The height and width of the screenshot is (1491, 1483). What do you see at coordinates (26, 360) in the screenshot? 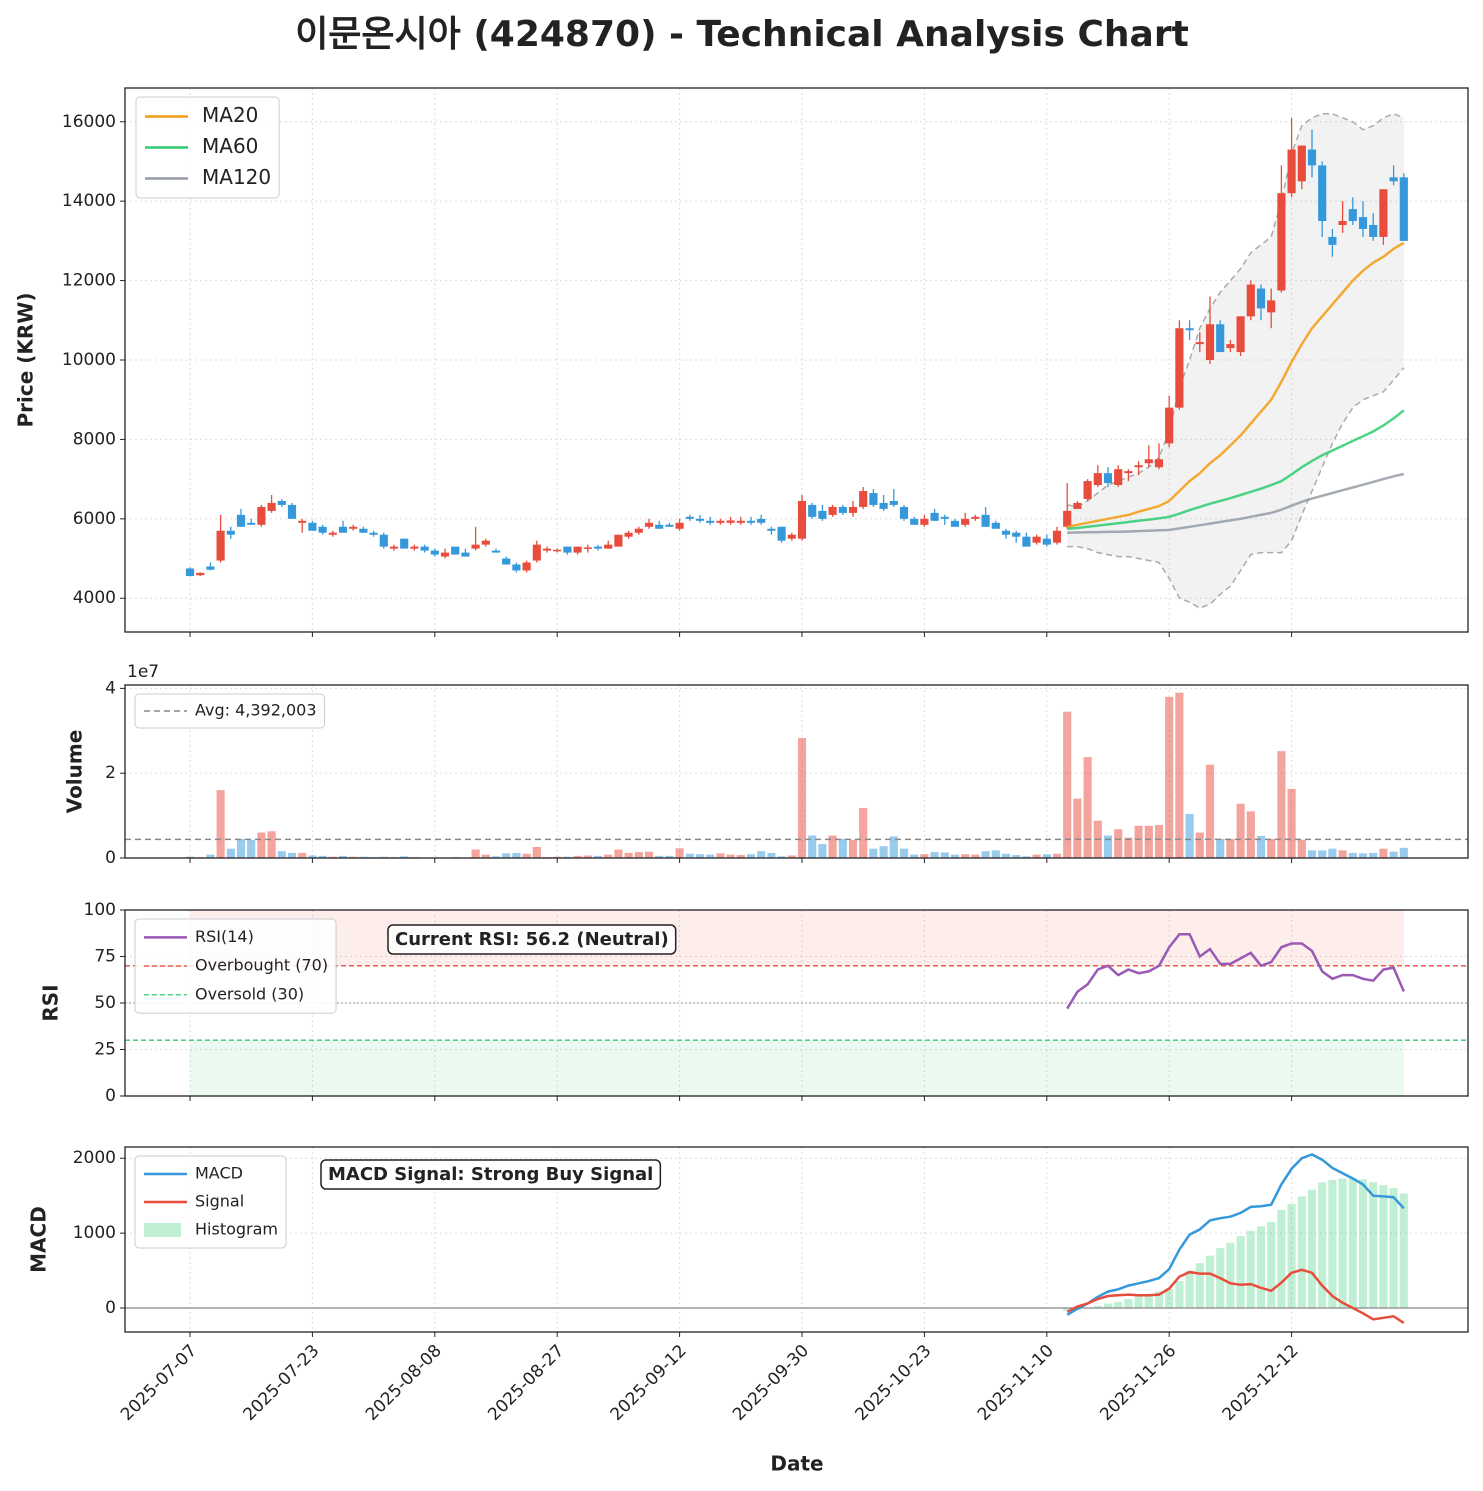
I see `y-axis-label: Price (KRW)` at bounding box center [26, 360].